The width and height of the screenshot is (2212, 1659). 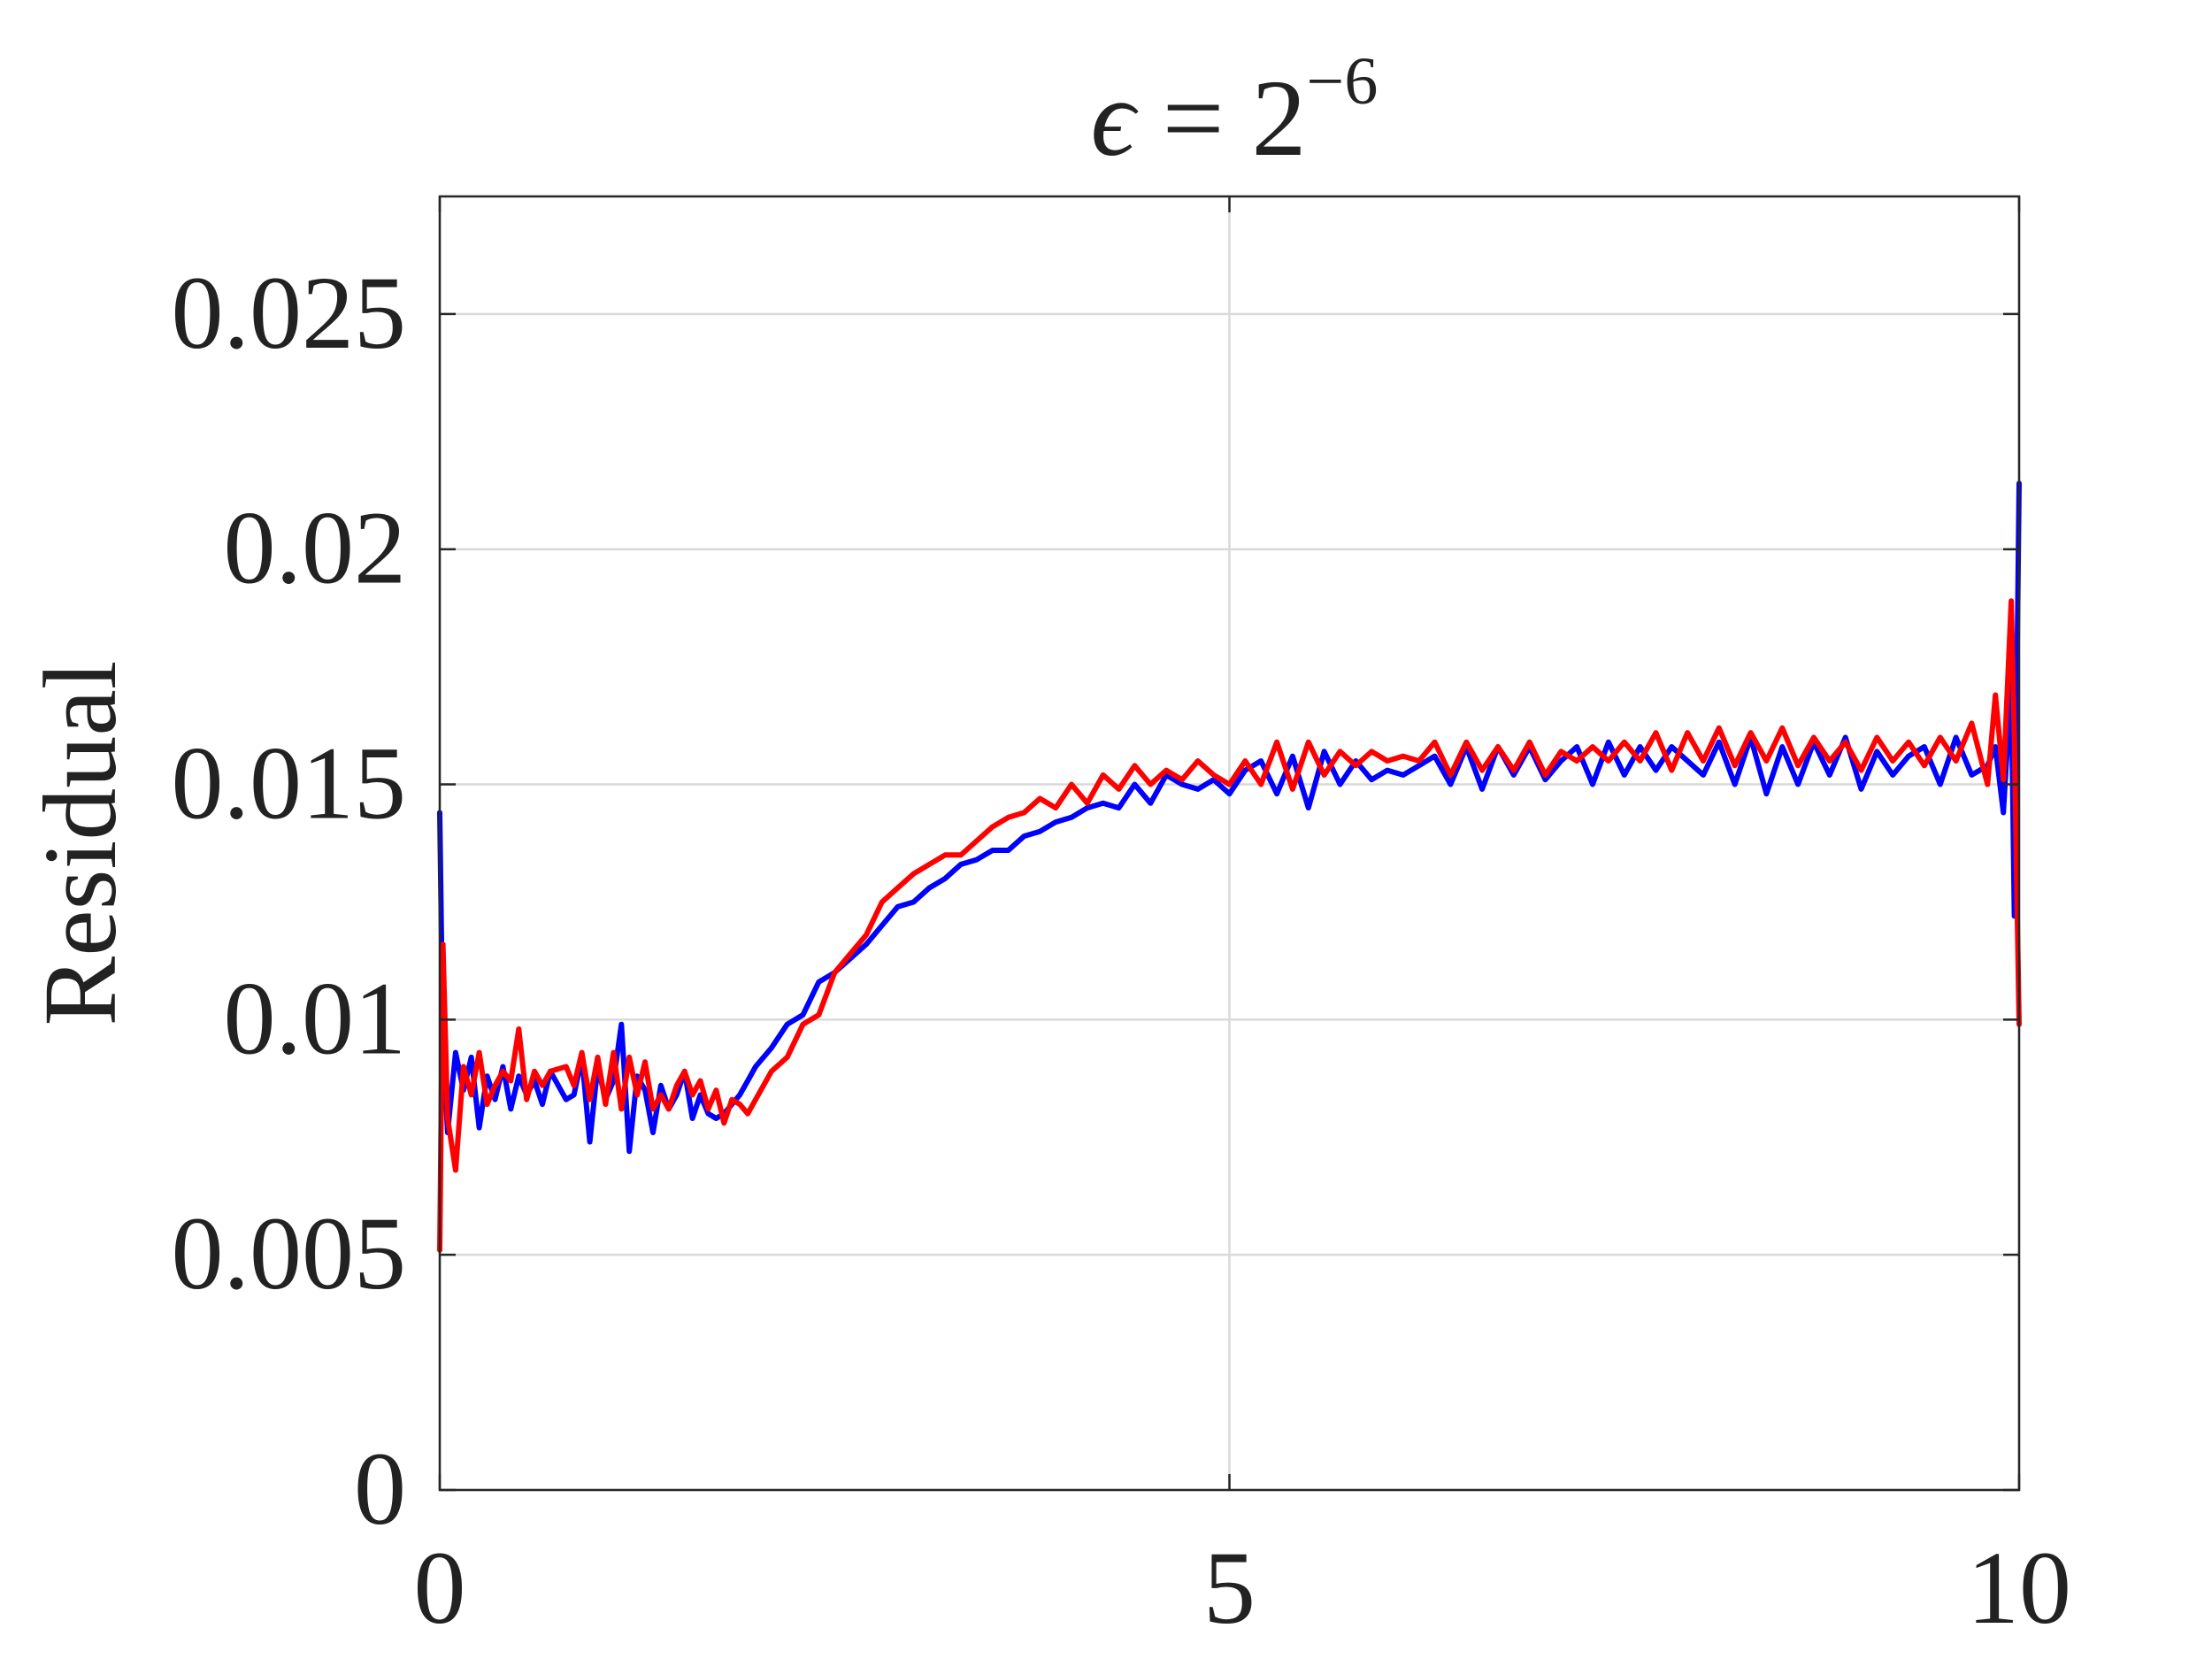 What do you see at coordinates (2019, 1588) in the screenshot?
I see `x-tick-label: 10` at bounding box center [2019, 1588].